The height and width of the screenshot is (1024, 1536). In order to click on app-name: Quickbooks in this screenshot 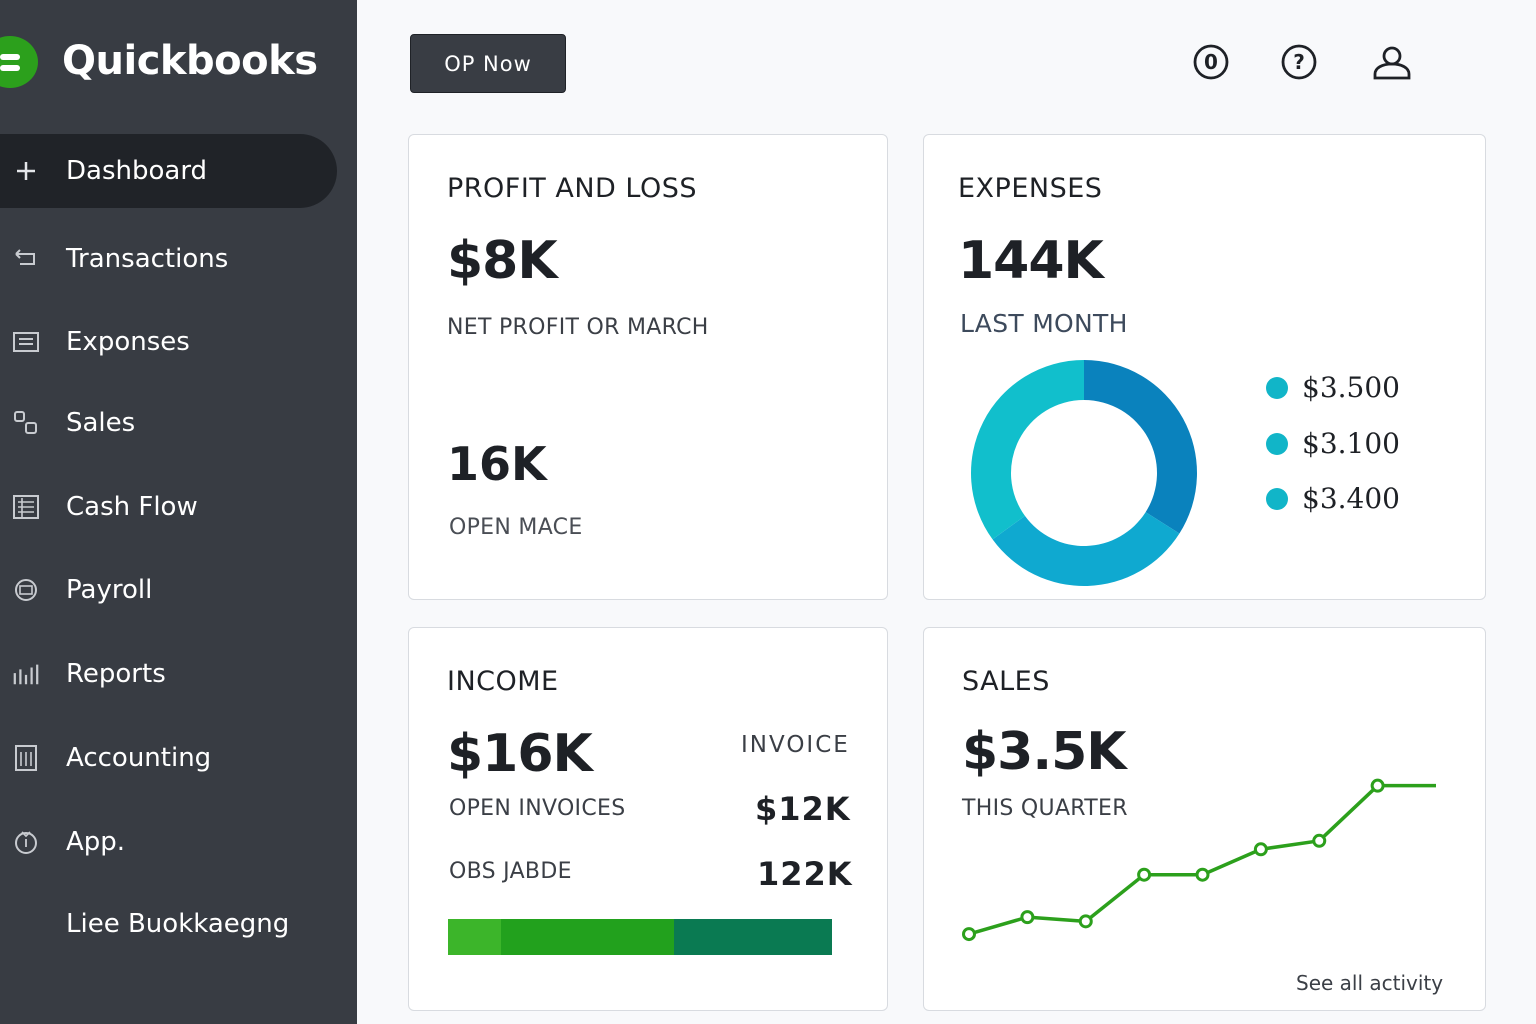, I will do `click(190, 61)`.